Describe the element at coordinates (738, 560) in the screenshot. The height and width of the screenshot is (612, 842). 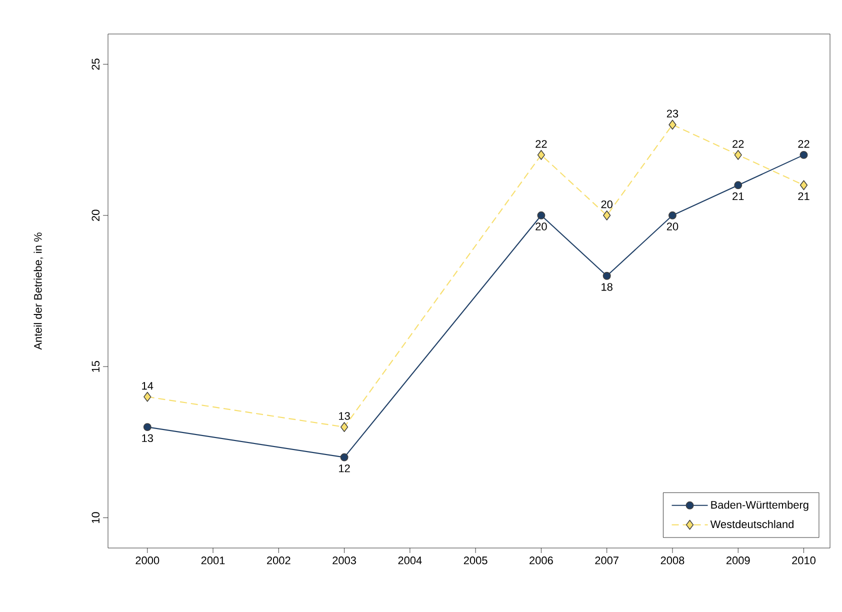
I see `x-tick-label: 2009` at that location.